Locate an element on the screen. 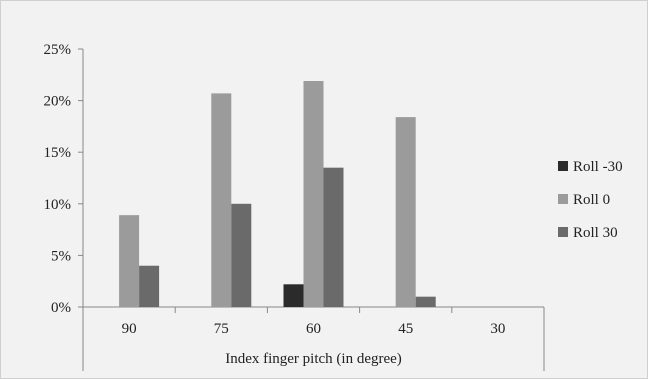  y-tick-label: 25% is located at coordinates (58, 50).